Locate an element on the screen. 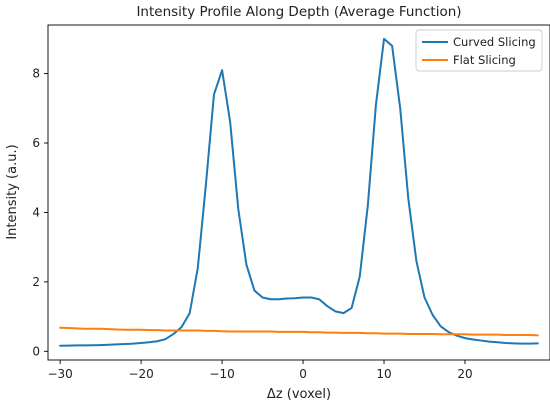 The image size is (550, 404). x-tick-label: 20 is located at coordinates (464, 374).